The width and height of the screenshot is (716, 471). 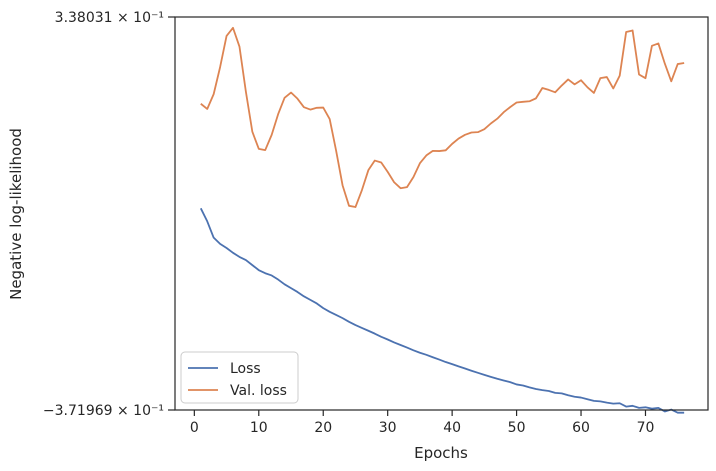 What do you see at coordinates (103, 411) in the screenshot?
I see `y-tick-label-bottom: −3.71969 × 10⁻¹` at bounding box center [103, 411].